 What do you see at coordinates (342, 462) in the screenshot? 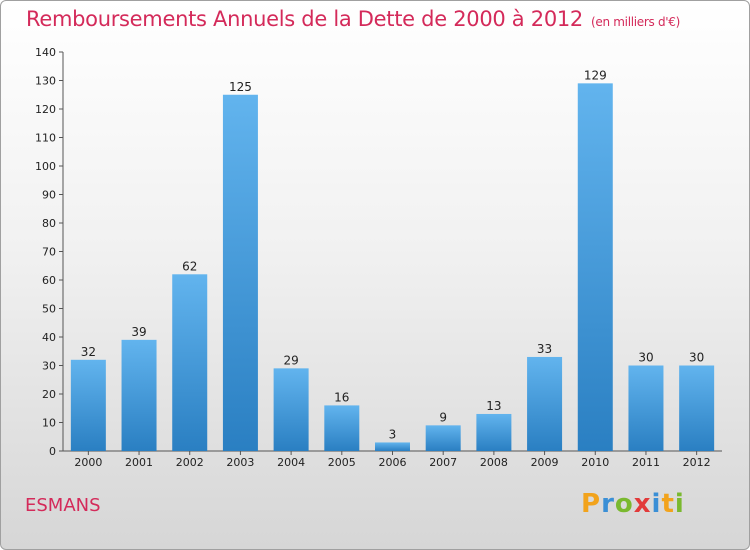
I see `x-tick-label: 2005` at bounding box center [342, 462].